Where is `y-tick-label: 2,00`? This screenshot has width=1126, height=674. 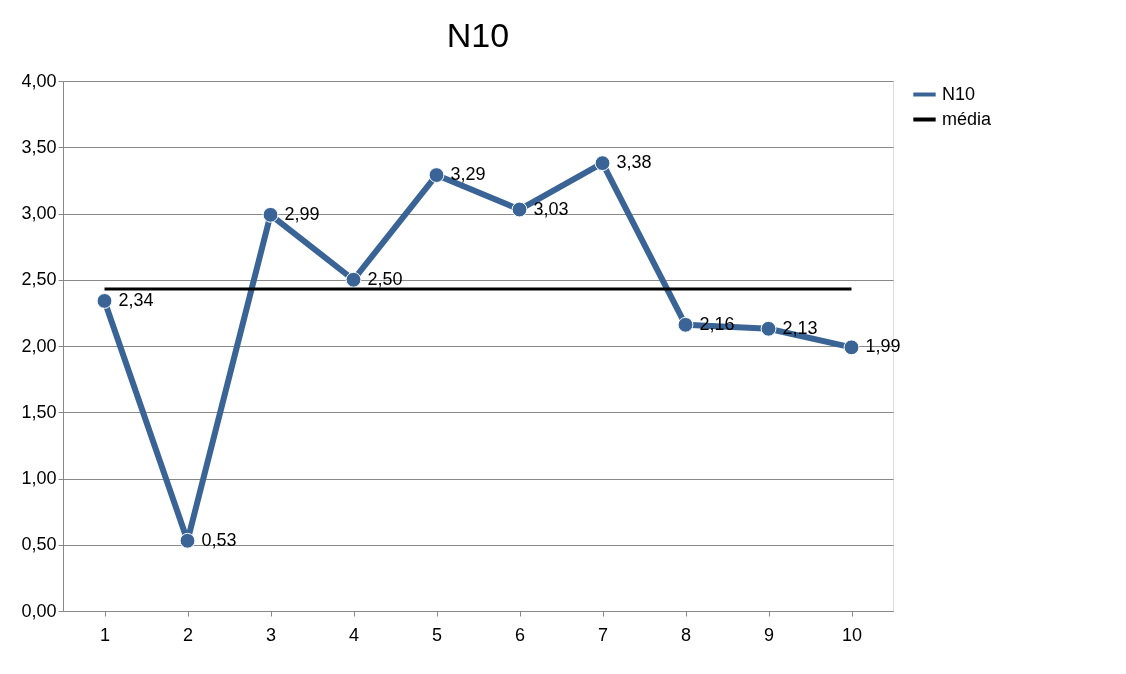
y-tick-label: 2,00 is located at coordinates (39, 345).